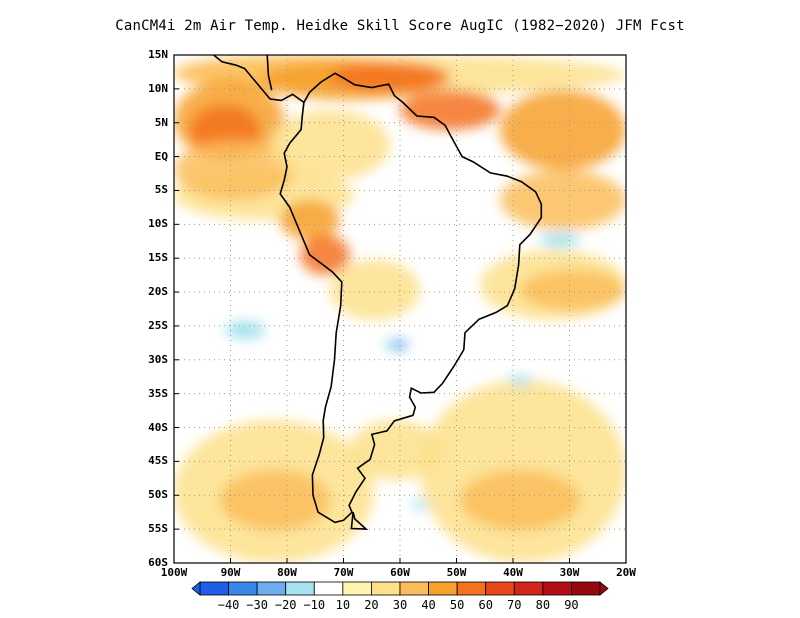 The image size is (800, 618). Describe the element at coordinates (343, 605) in the screenshot. I see `colorbar-label: 10` at that location.